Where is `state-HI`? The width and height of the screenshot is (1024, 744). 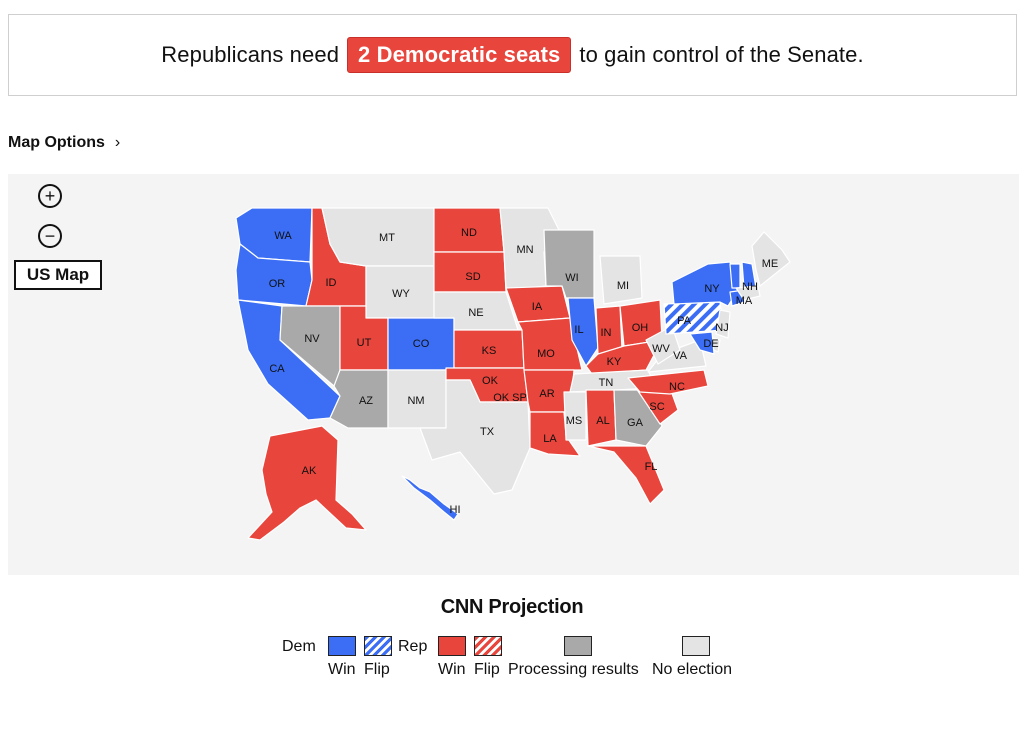 state-HI is located at coordinates (430, 498).